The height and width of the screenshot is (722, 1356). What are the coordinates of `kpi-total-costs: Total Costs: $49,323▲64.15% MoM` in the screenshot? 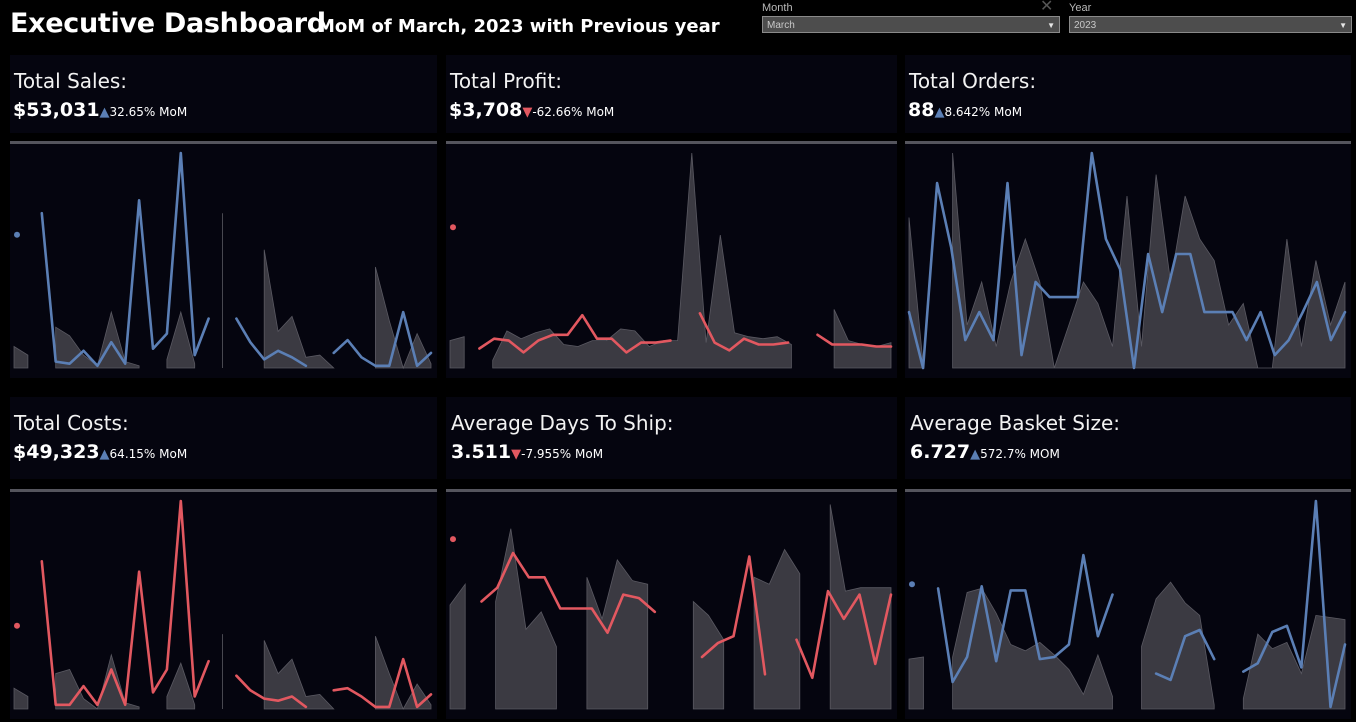 It's located at (223, 438).